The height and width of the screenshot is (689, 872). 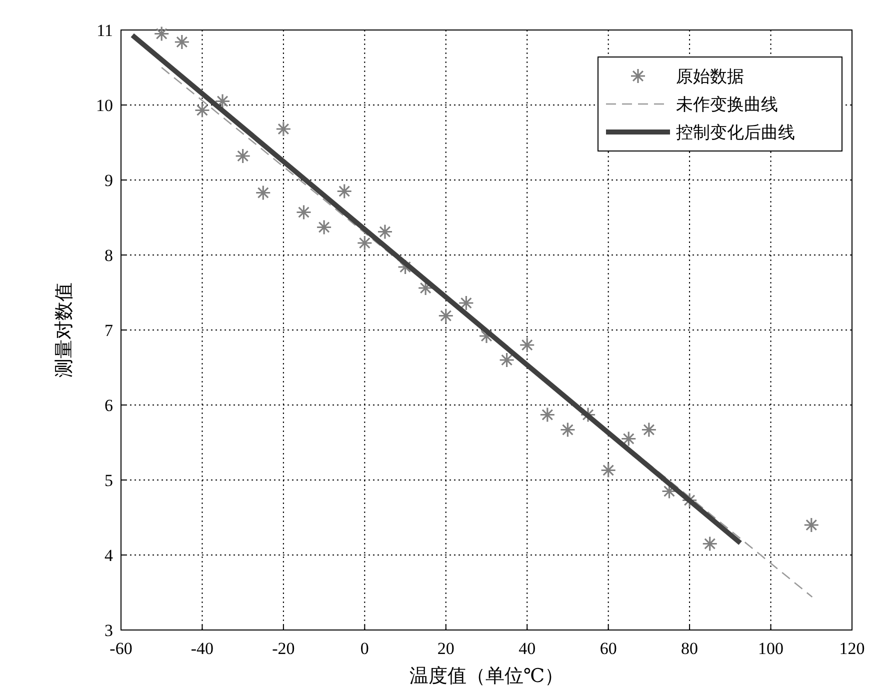 I want to click on legend-label: 未作变换曲线, so click(x=727, y=104).